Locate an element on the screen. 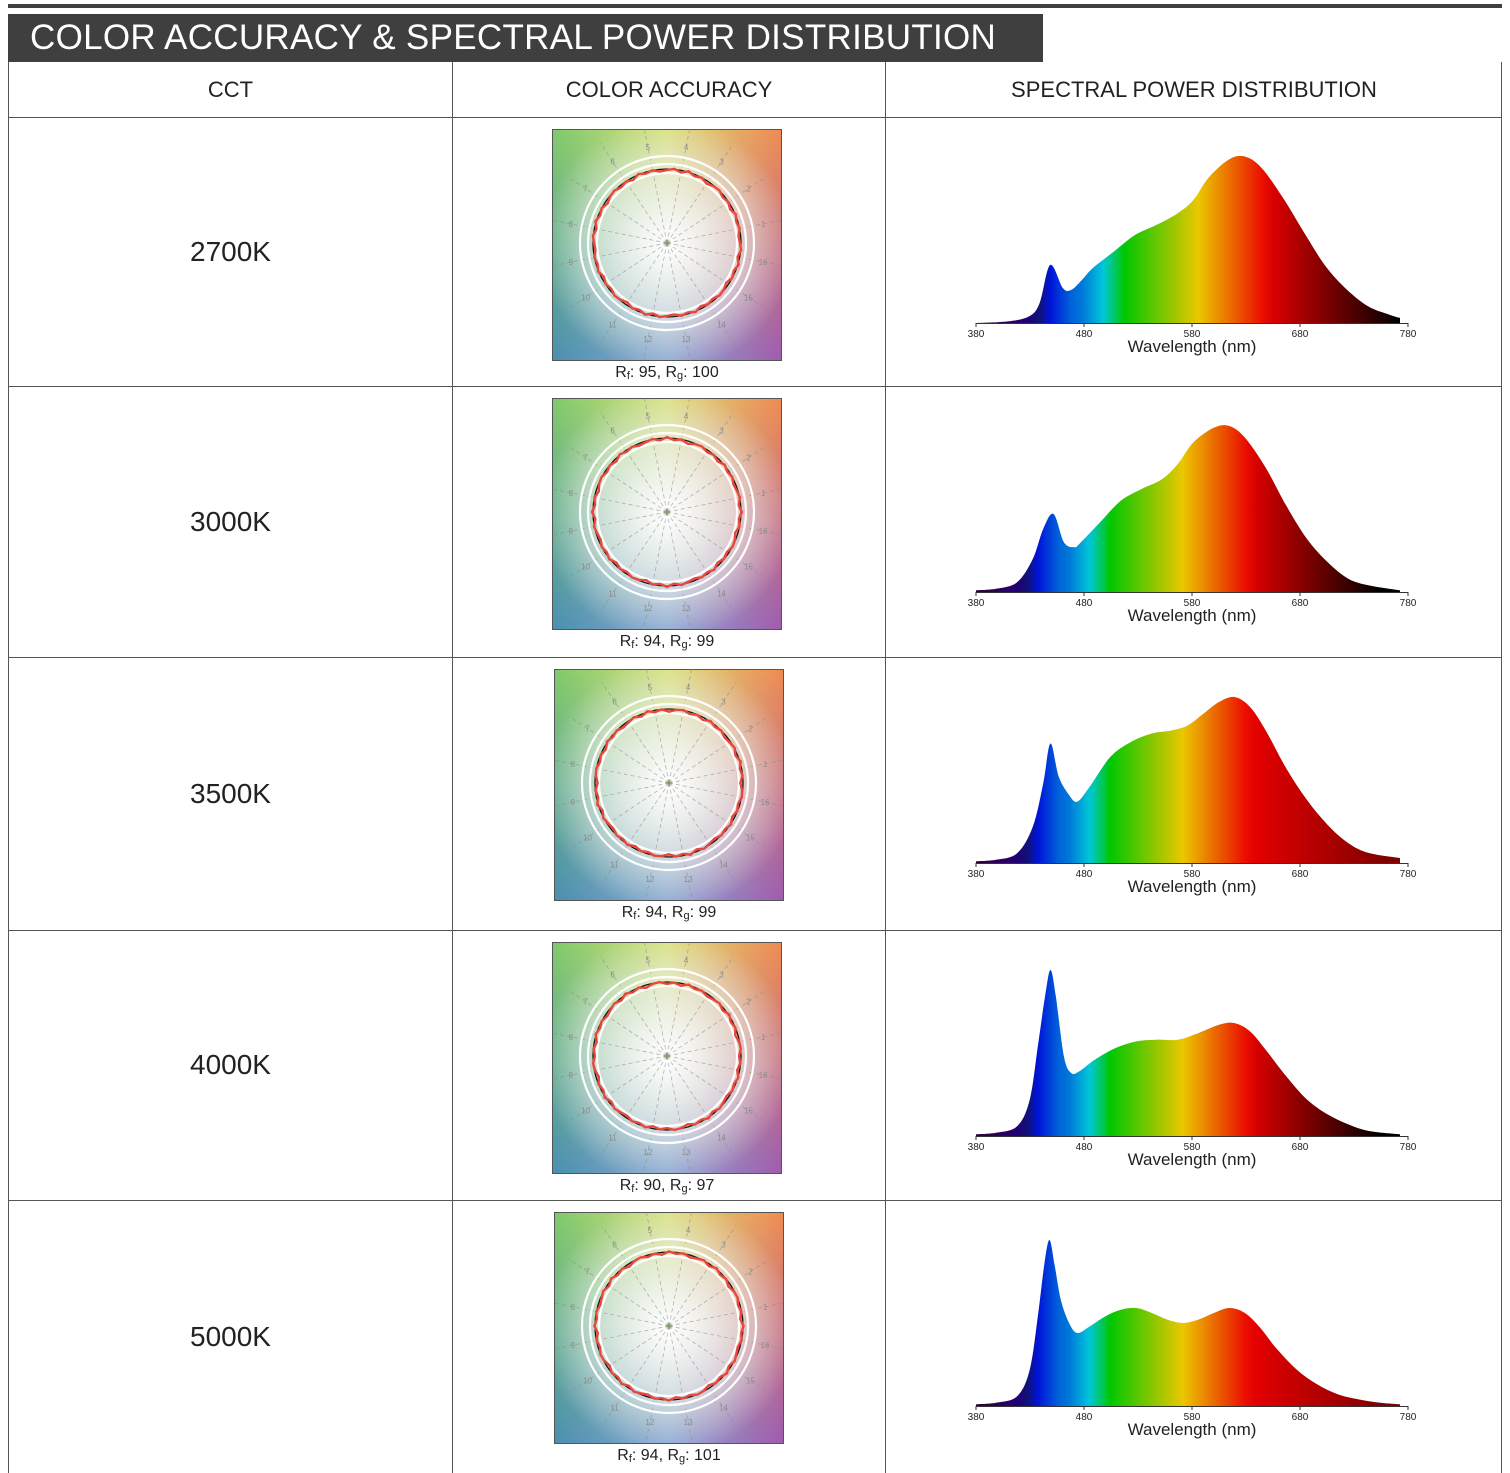  hue-bin-number: 14 is located at coordinates (721, 593).